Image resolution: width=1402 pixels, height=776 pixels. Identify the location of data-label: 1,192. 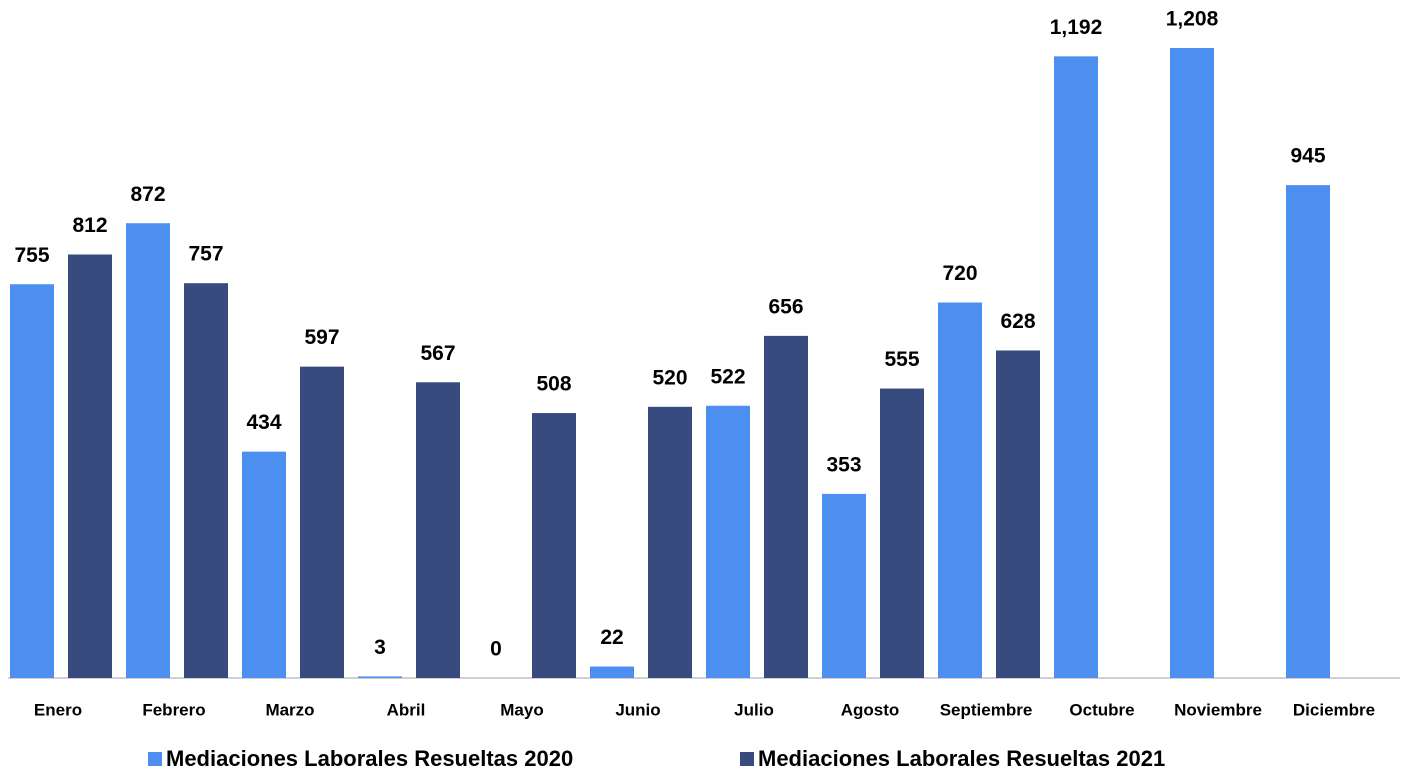
(1076, 27).